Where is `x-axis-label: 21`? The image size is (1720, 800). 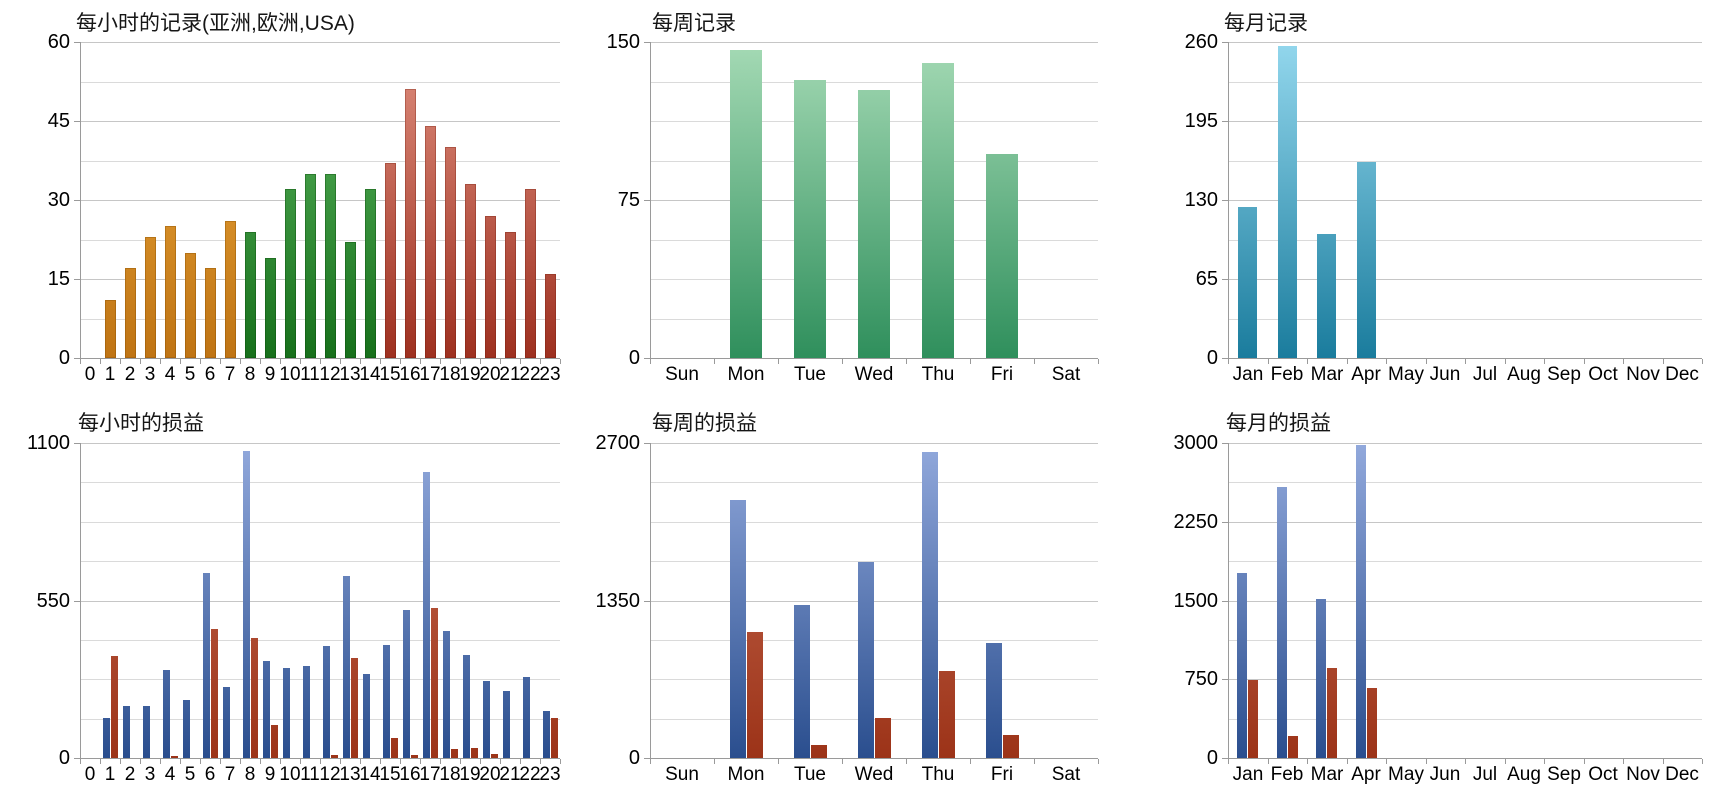 x-axis-label: 21 is located at coordinates (510, 774).